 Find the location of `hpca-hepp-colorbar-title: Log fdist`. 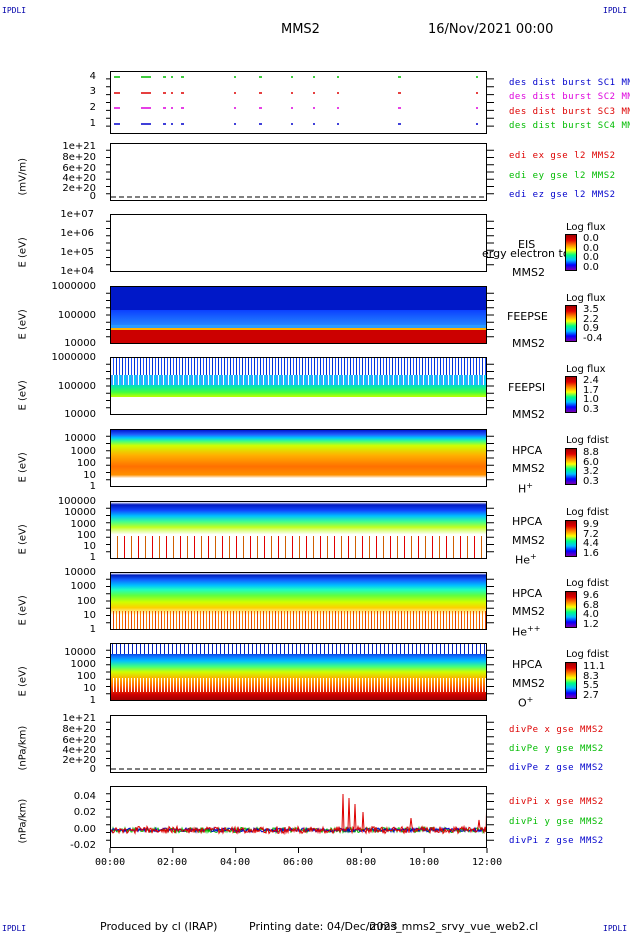

hpca-hepp-colorbar-title: Log fdist is located at coordinates (587, 583).